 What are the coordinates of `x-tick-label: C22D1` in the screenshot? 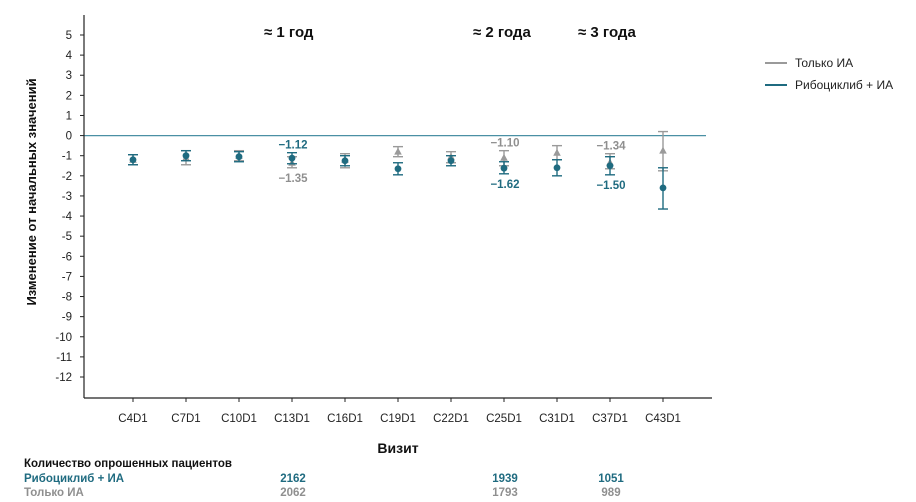 It's located at (451, 419).